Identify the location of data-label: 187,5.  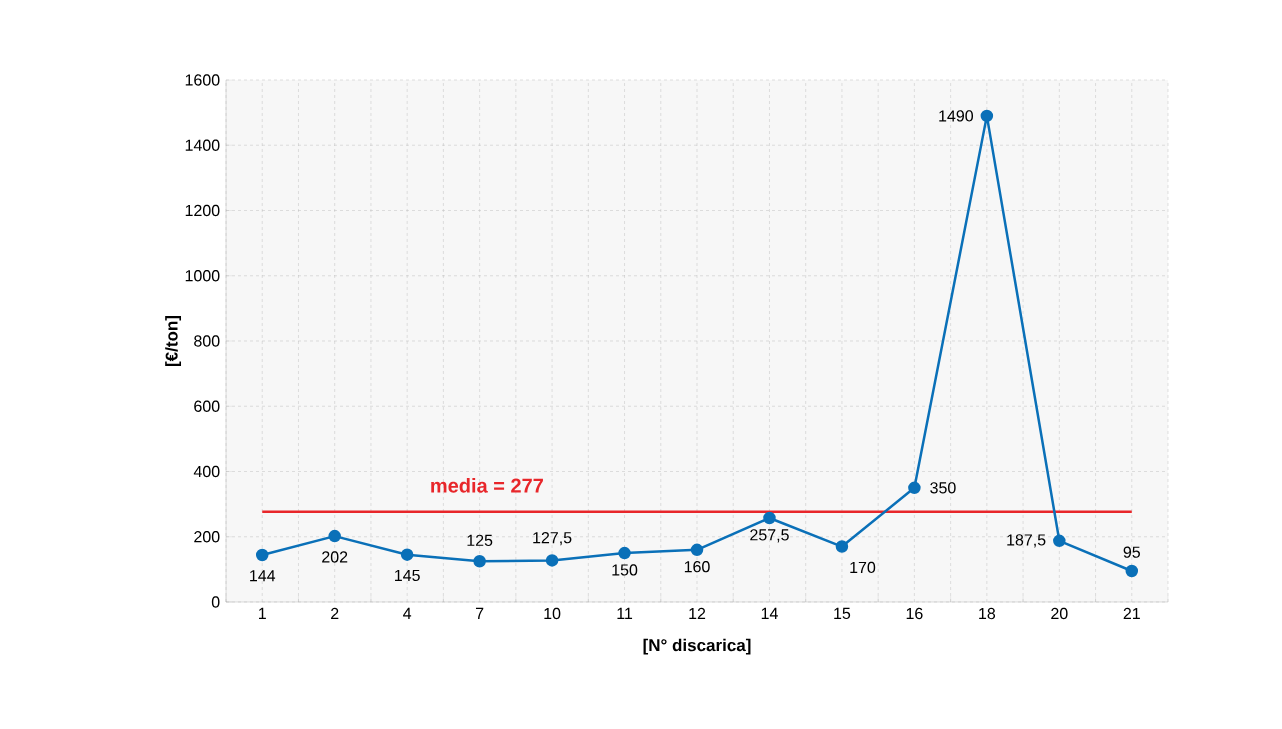
(1026, 541).